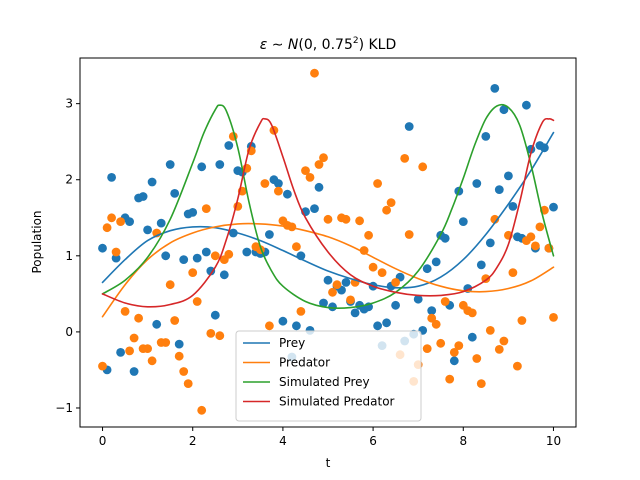  Describe the element at coordinates (69, 180) in the screenshot. I see `y-tick-label: 2` at that location.